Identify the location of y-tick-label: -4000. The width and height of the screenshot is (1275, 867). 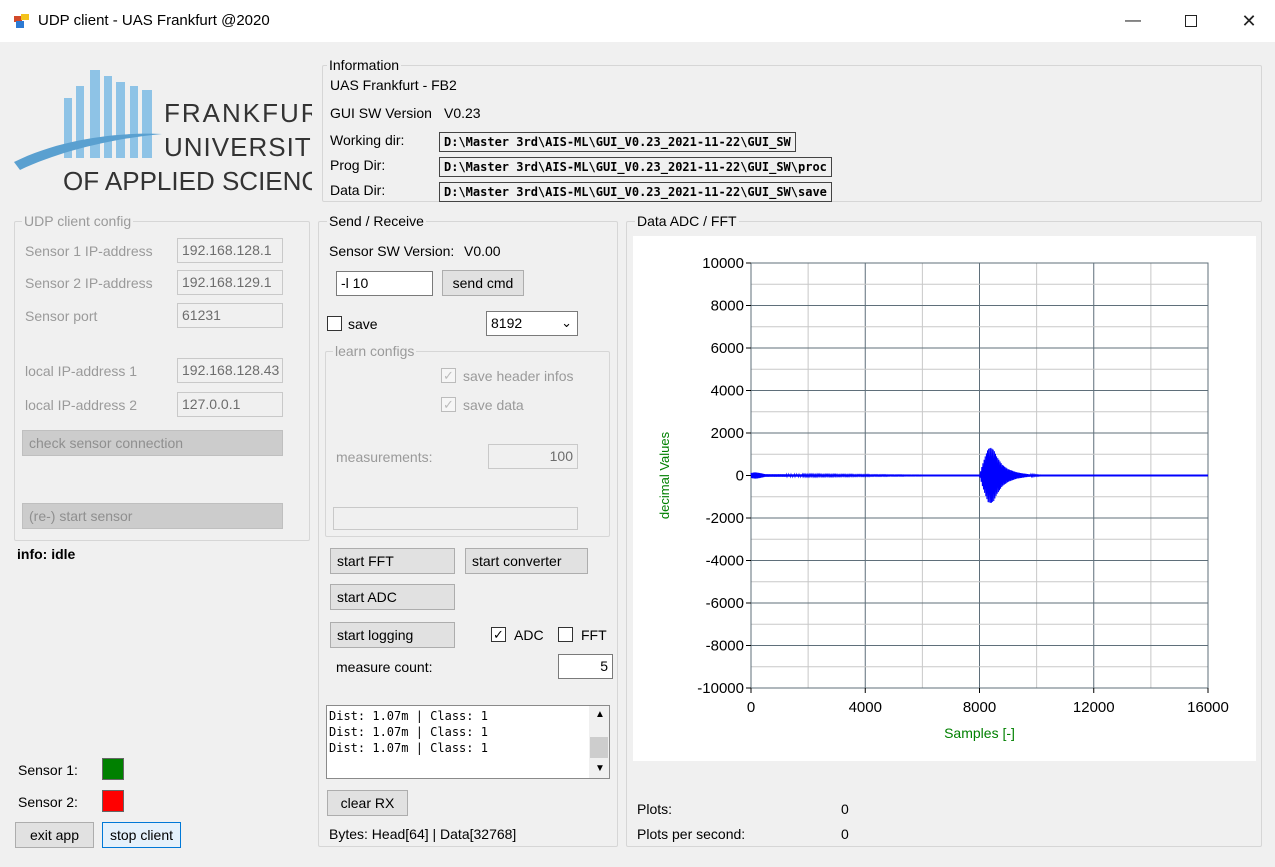
(725, 561).